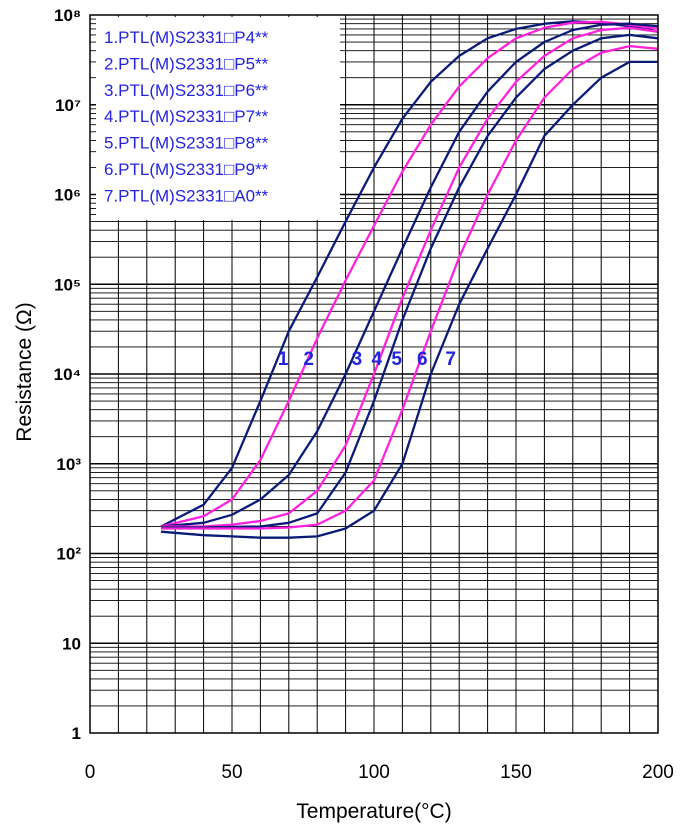 The width and height of the screenshot is (691, 838). Describe the element at coordinates (76, 733) in the screenshot. I see `y-tick-label: 1` at that location.